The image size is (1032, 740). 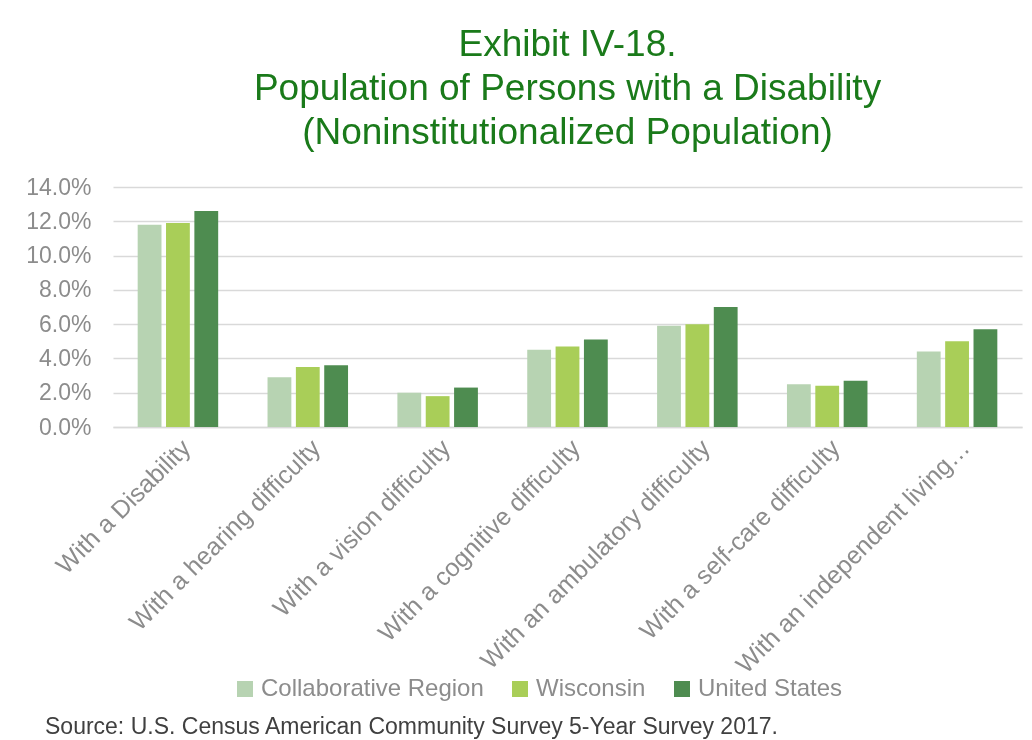 I want to click on legend-label: United States, so click(x=770, y=687).